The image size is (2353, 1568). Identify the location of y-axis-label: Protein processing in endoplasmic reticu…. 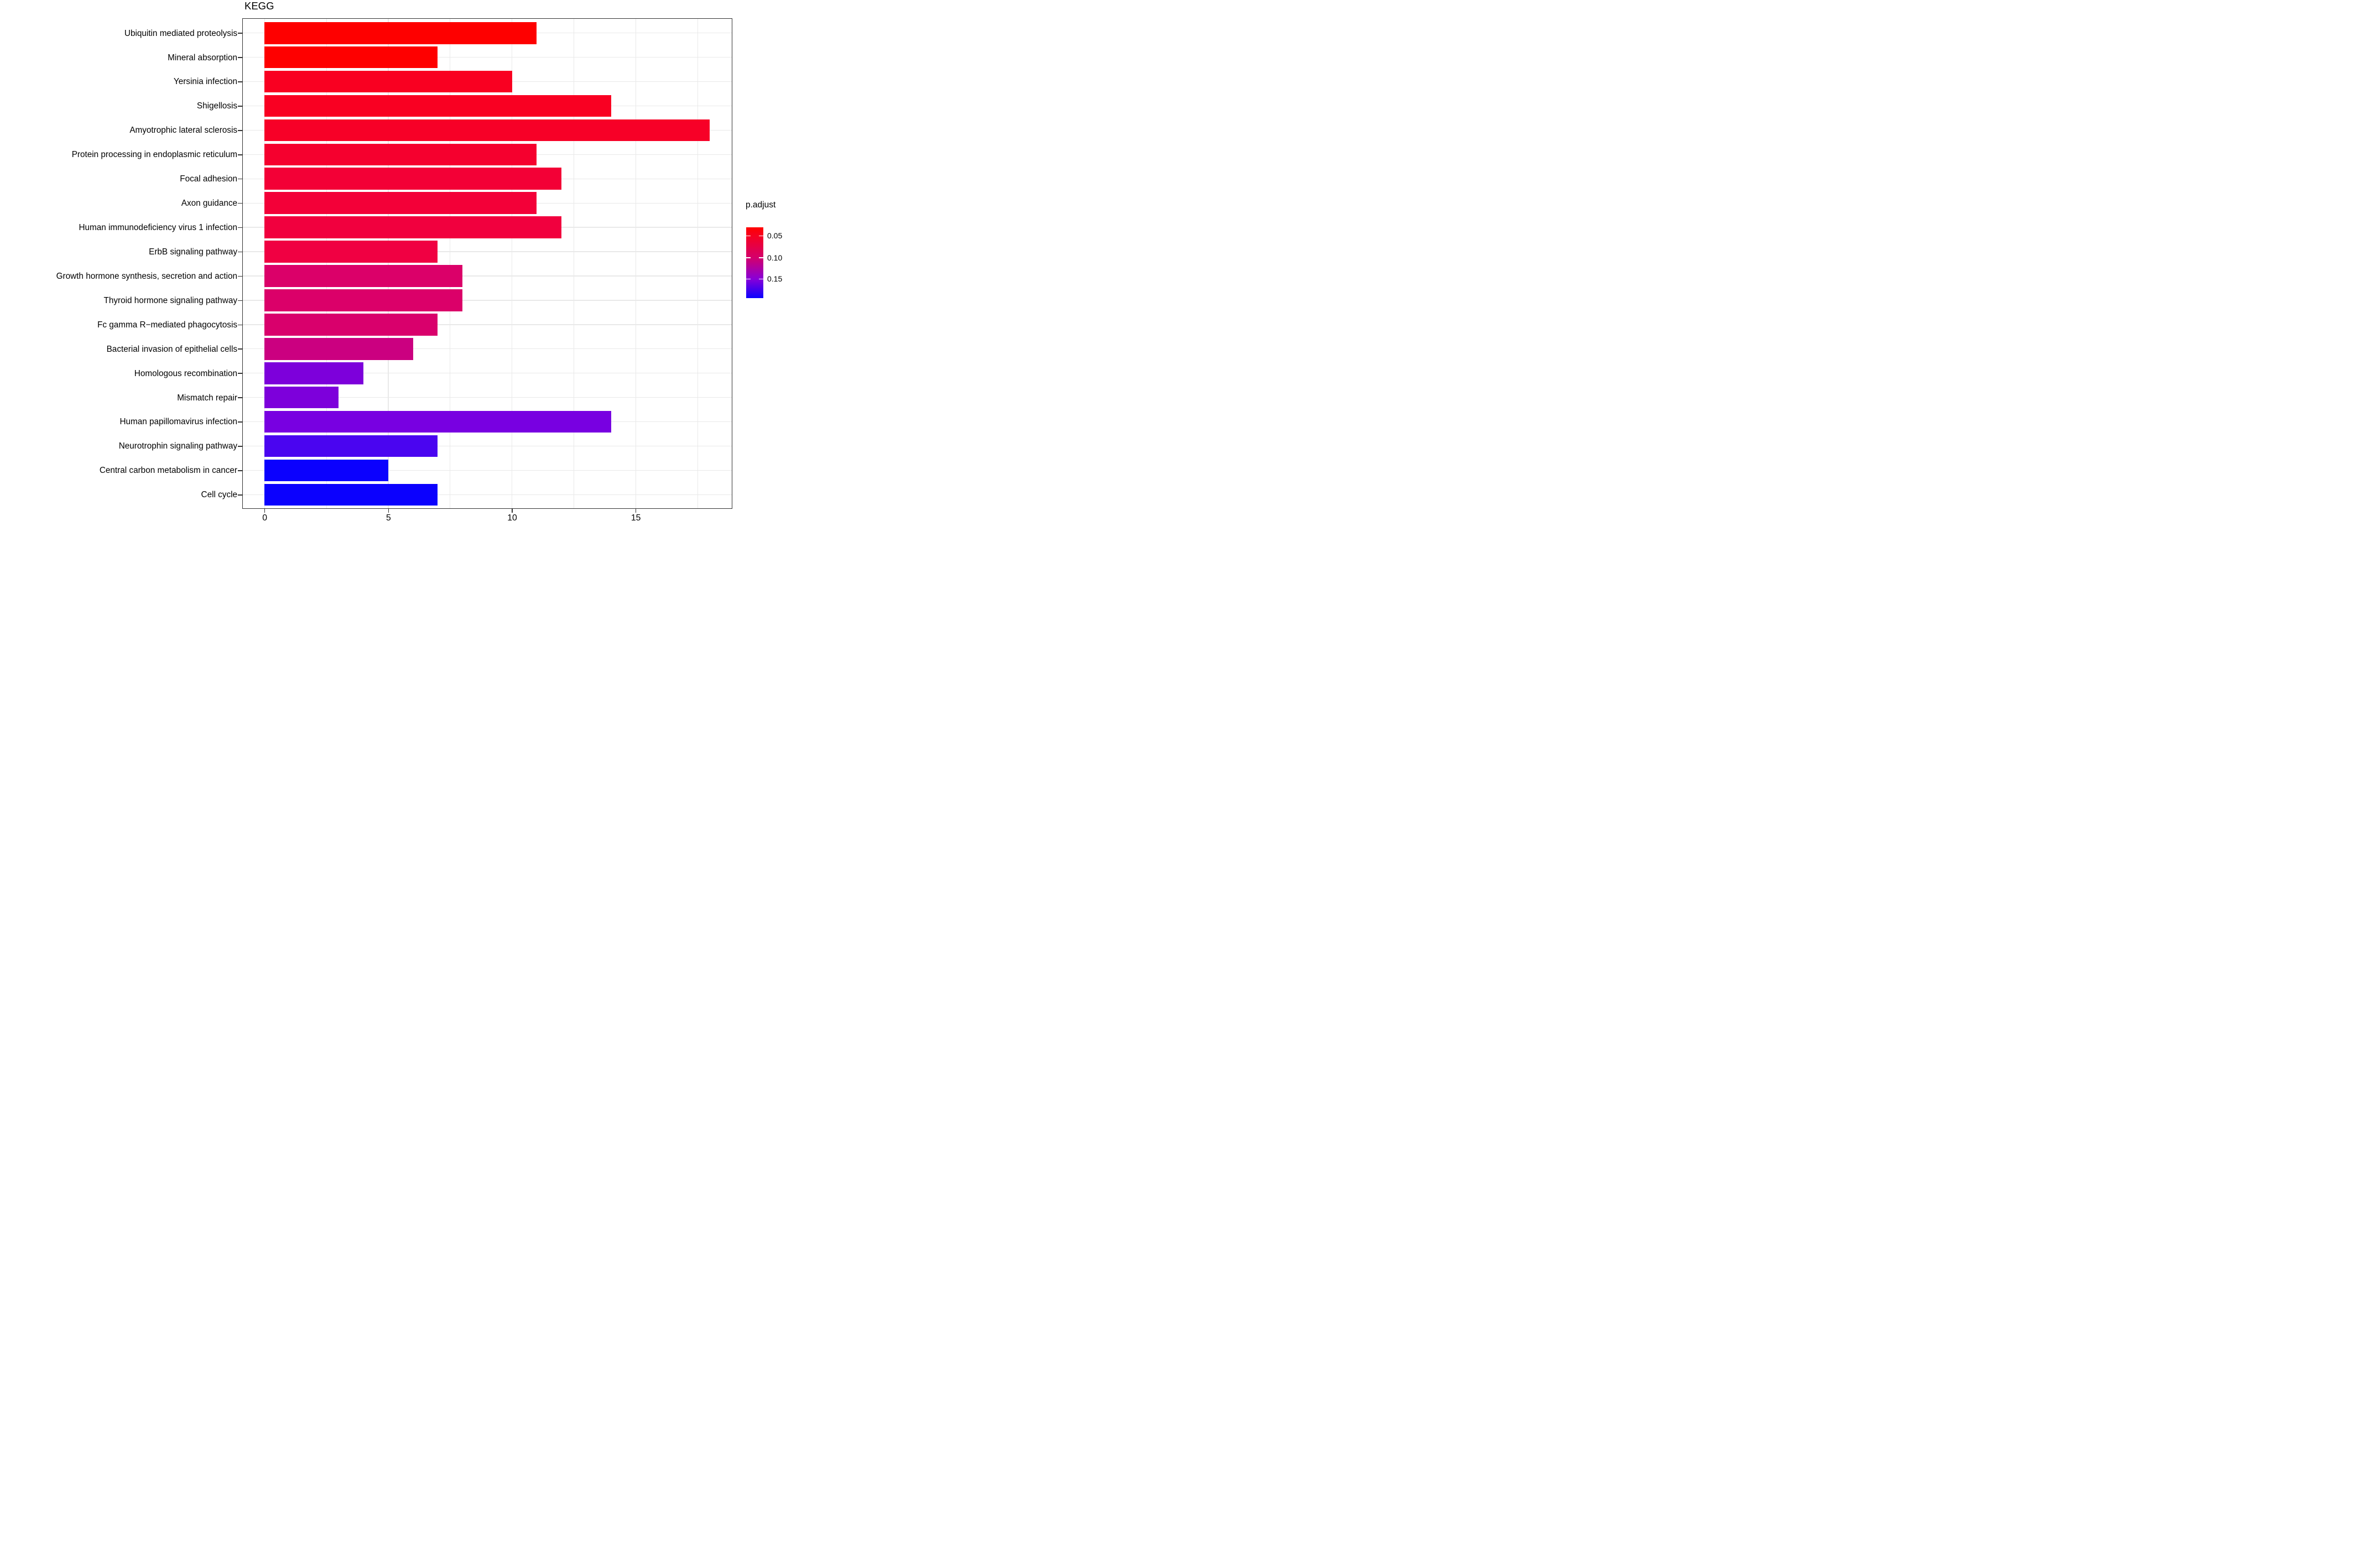
(154, 155).